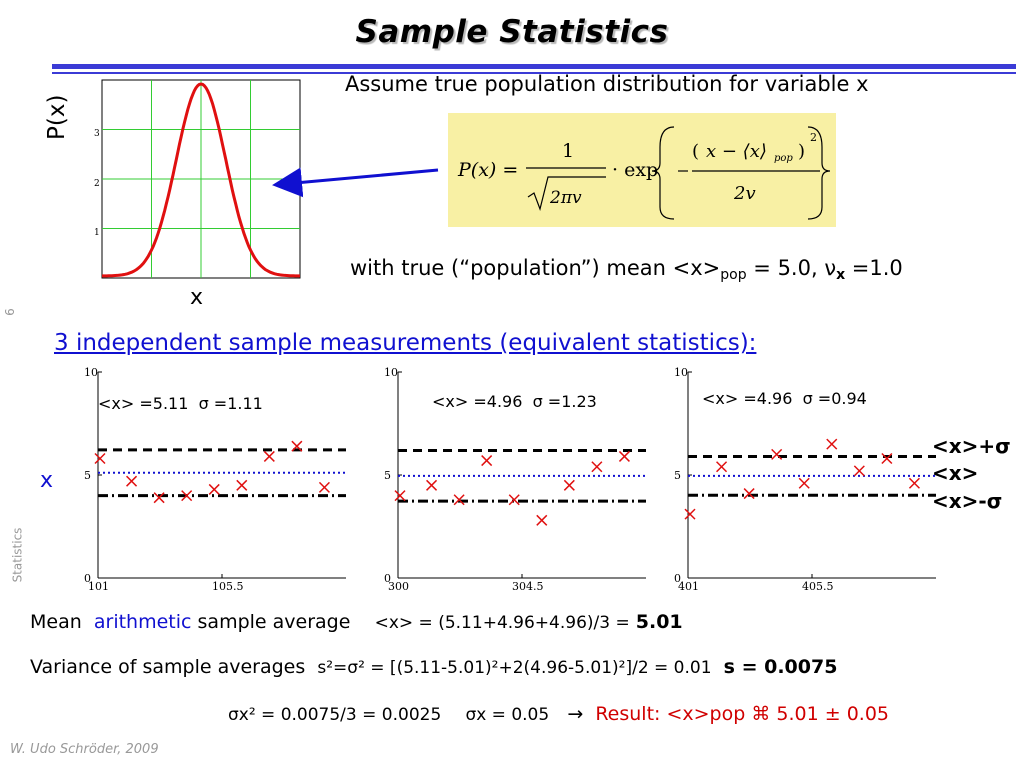  I want to click on gaussian-plot: 3 2 1, so click(197, 179).